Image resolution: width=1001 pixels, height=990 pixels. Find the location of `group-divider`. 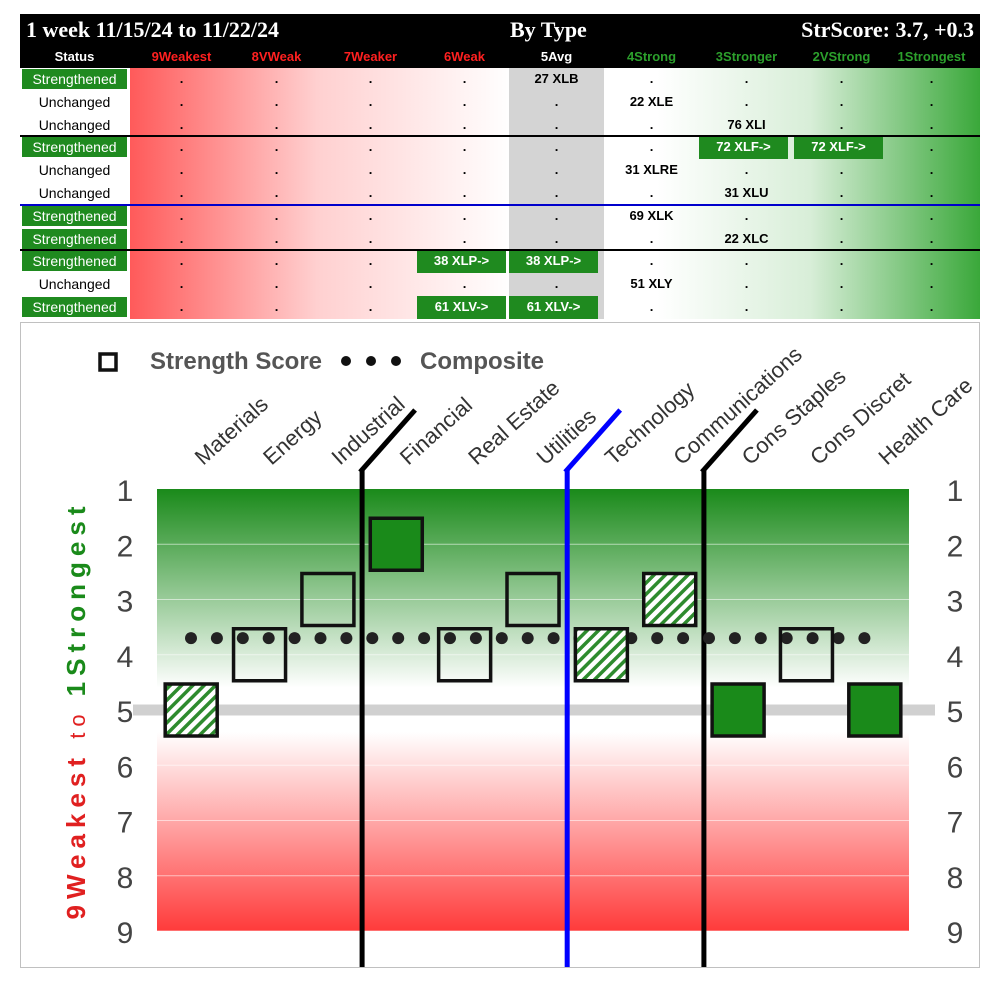

group-divider is located at coordinates (500, 204).